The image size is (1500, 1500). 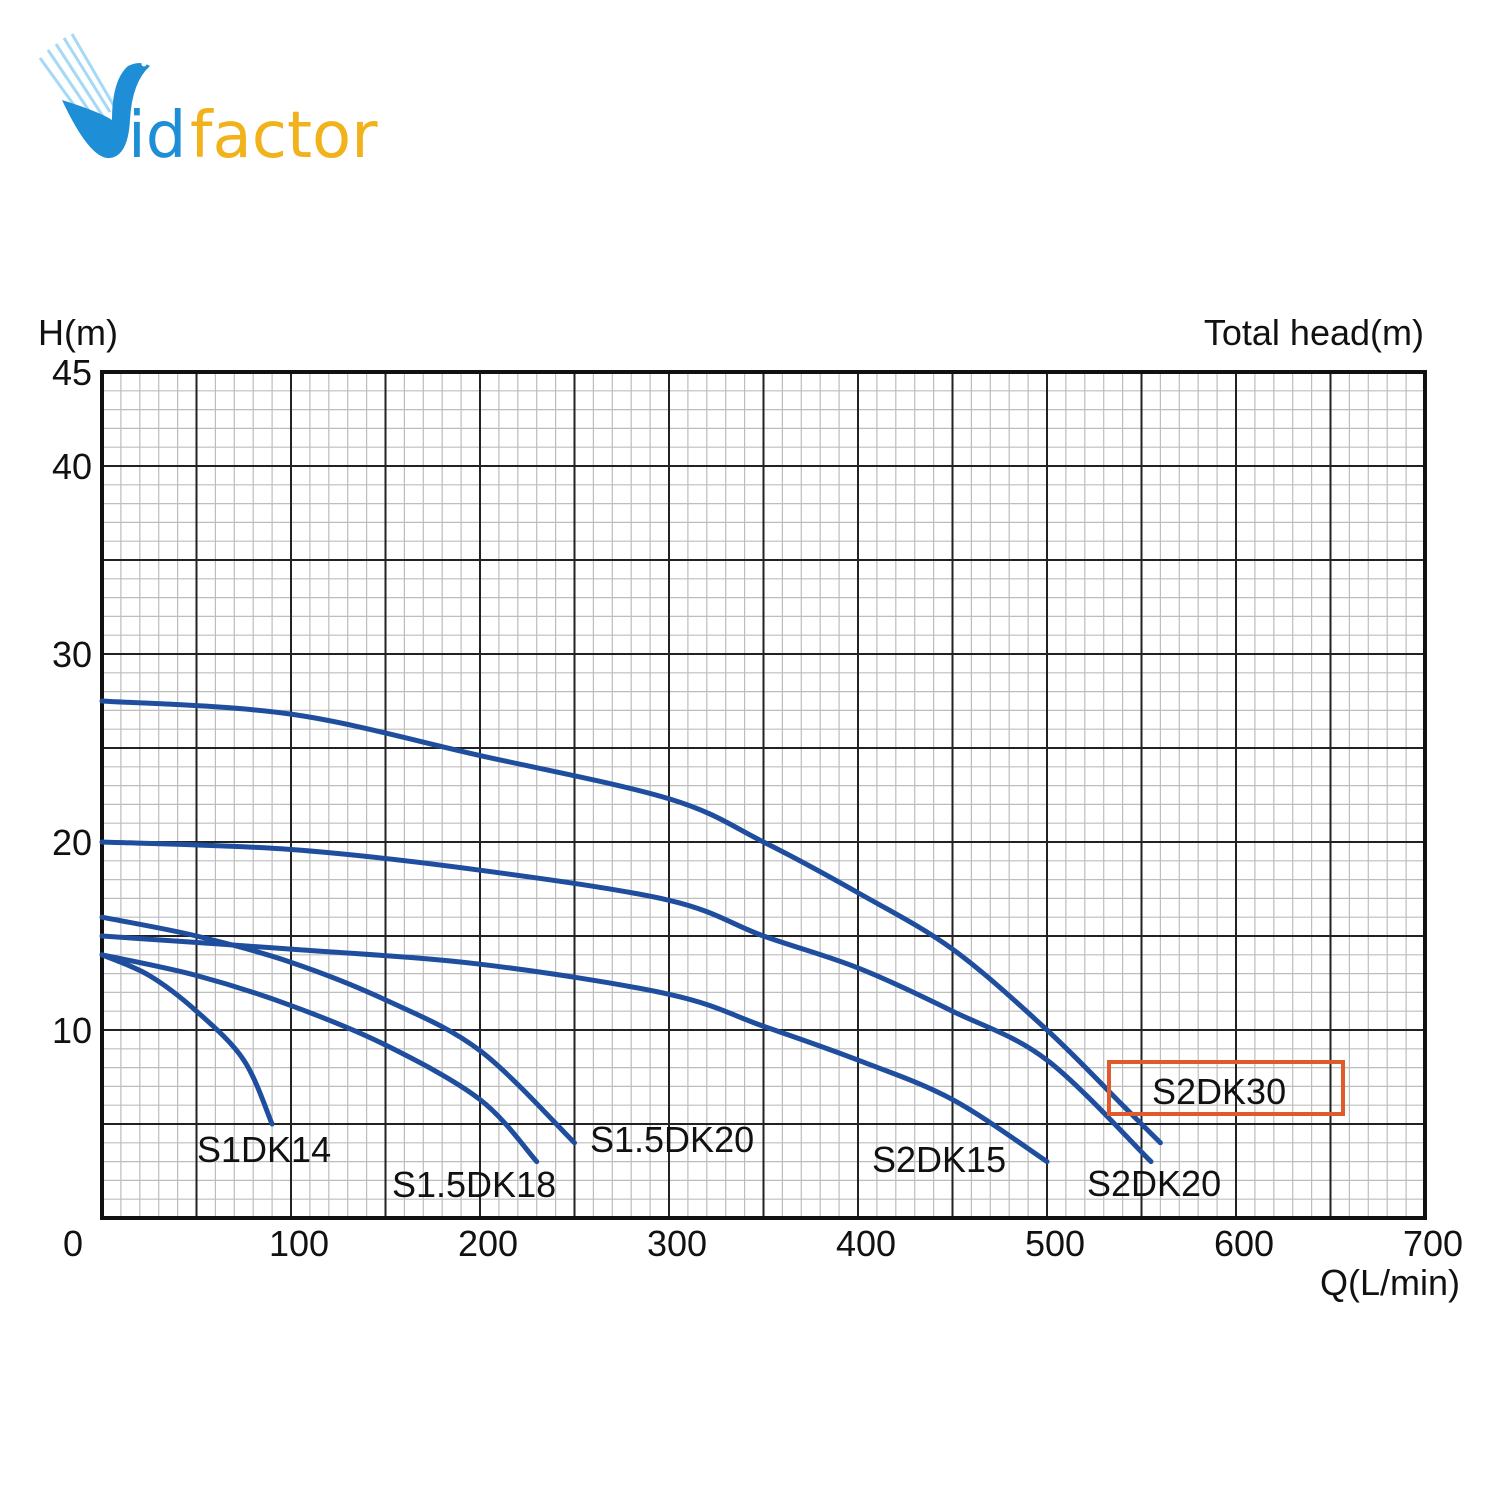 I want to click on curve-s1dk14, so click(x=187, y=1039).